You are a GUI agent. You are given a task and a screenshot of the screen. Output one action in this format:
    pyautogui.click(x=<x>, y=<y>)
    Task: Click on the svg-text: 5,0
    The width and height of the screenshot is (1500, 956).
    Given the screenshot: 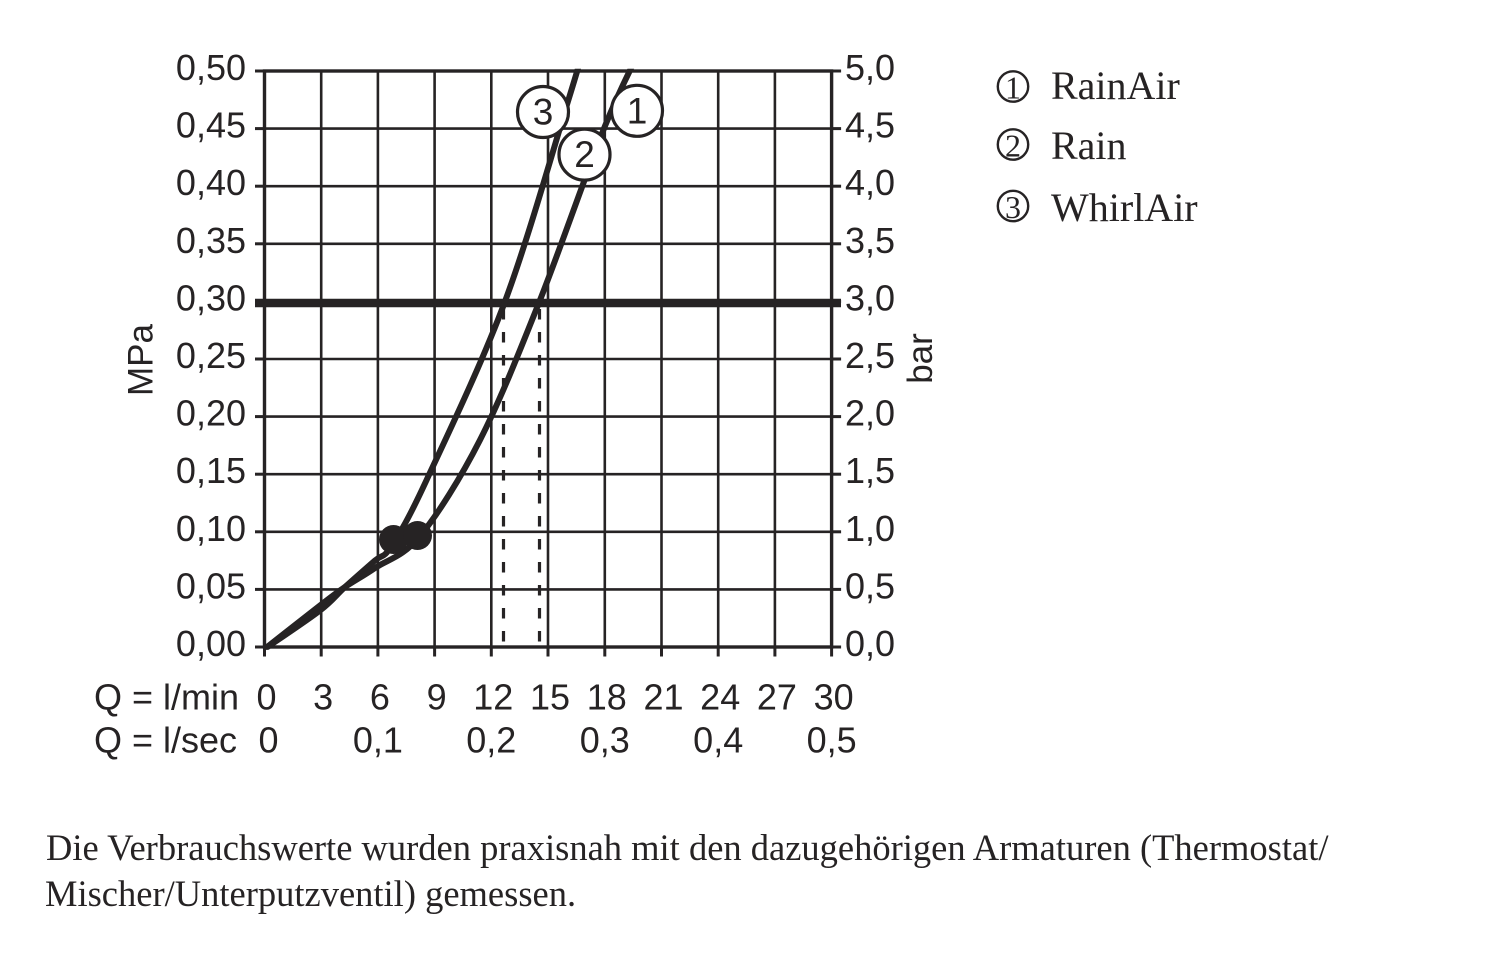 What is the action you would take?
    pyautogui.click(x=870, y=67)
    